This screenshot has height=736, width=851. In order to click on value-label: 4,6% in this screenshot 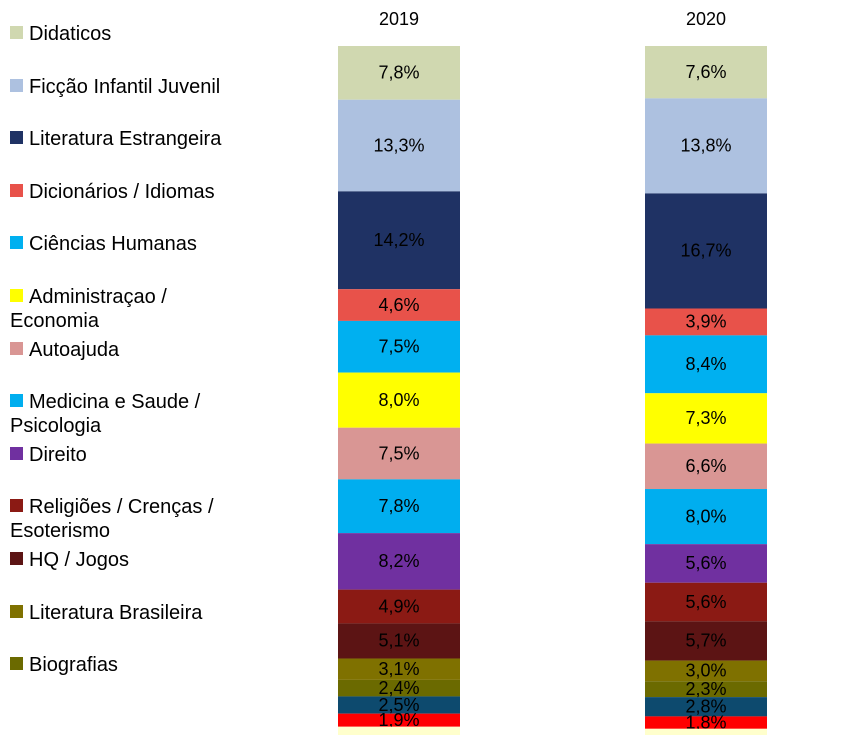, I will do `click(398, 305)`.